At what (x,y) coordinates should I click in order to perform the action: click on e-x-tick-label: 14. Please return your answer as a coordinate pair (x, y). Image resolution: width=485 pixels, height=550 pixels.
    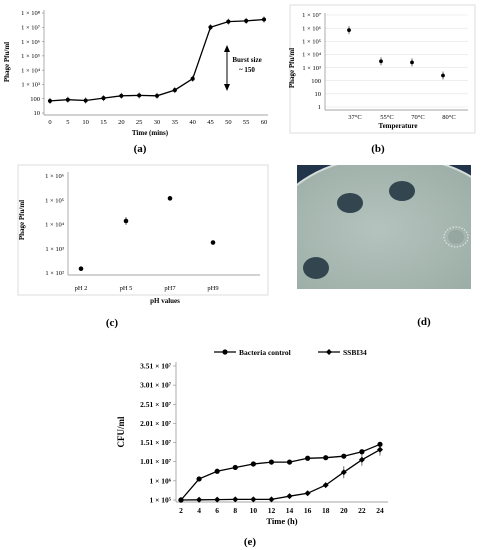
    Looking at the image, I should click on (290, 510).